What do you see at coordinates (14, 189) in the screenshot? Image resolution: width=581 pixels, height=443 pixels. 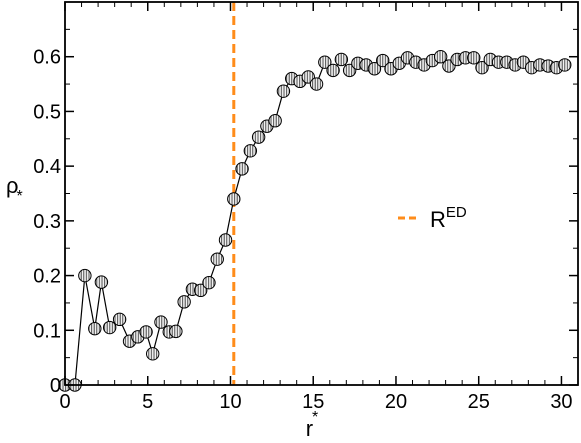 I see `y-axis-label: ρ*` at bounding box center [14, 189].